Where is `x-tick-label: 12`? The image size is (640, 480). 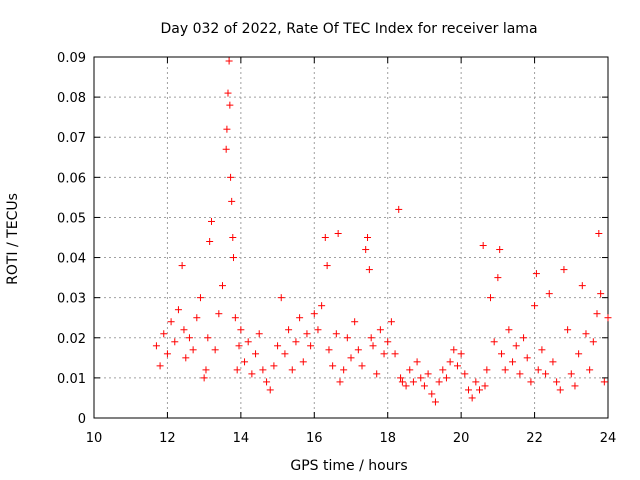
x-tick-label: 12 is located at coordinates (167, 438).